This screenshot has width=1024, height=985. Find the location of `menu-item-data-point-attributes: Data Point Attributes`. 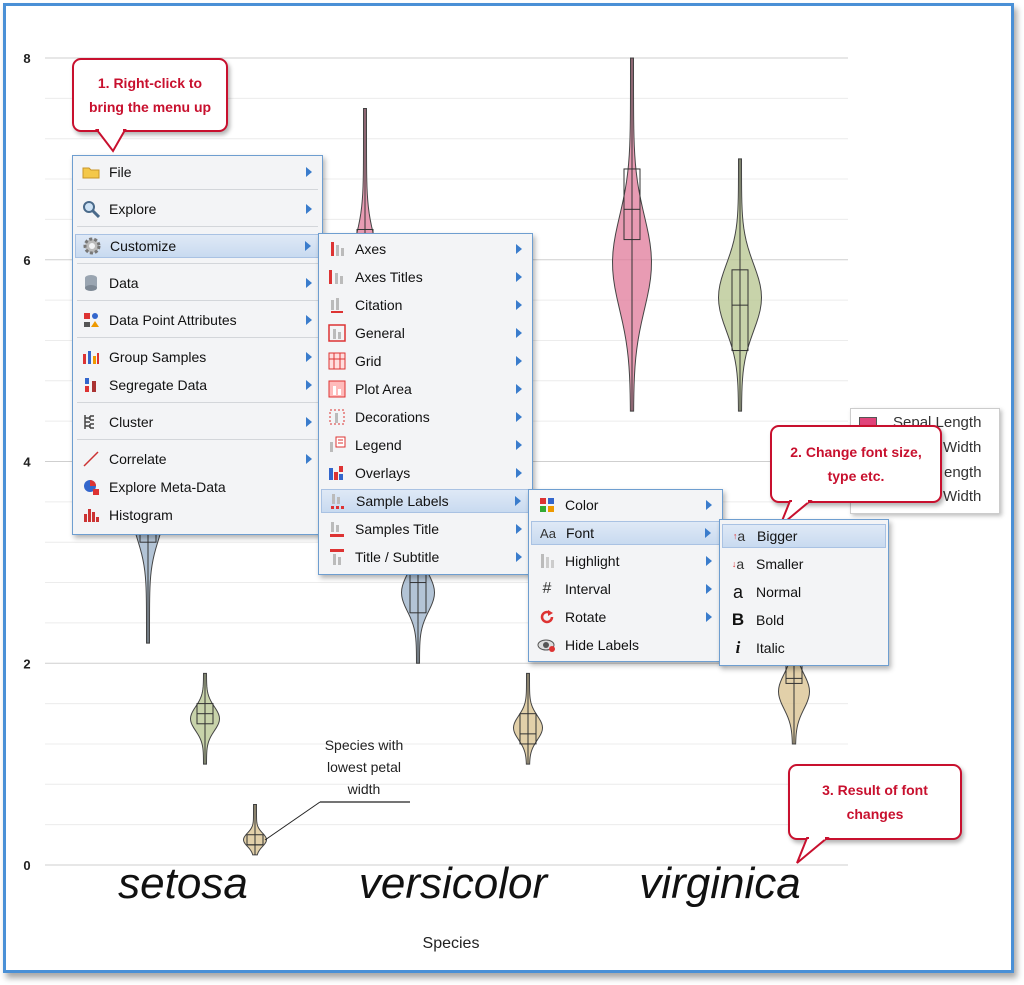

menu-item-data-point-attributes: Data Point Attributes is located at coordinates (197, 320).